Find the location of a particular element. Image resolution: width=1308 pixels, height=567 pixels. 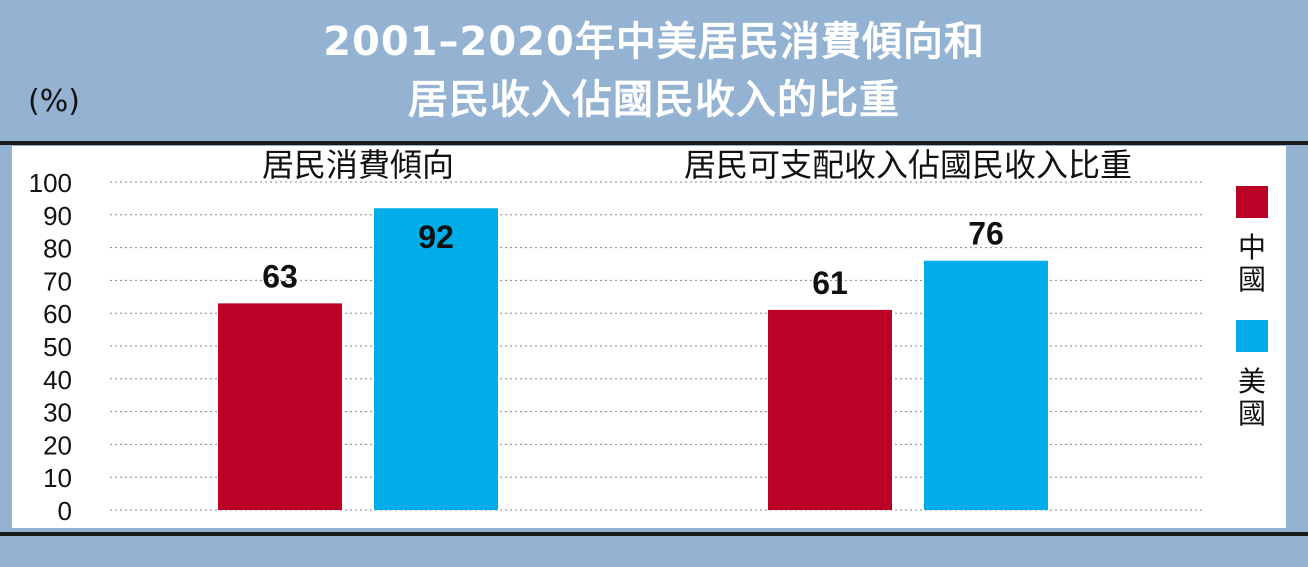

category-label: 居民消費傾向 is located at coordinates (358, 165).